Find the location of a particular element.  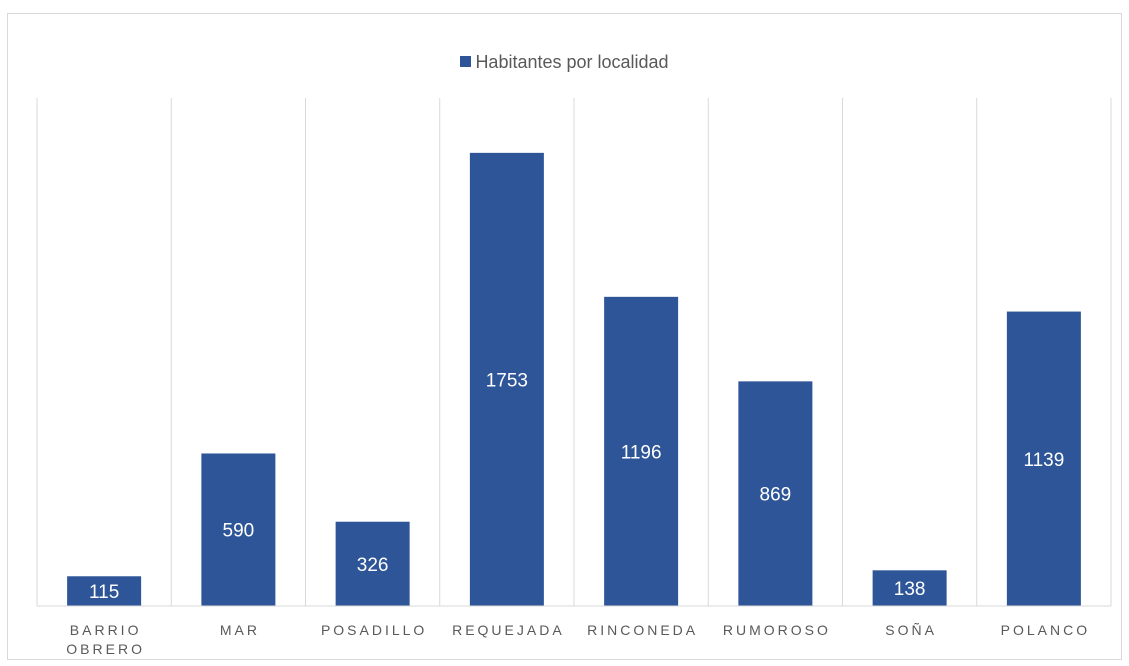

x-tick-label-0-0: BARRIO is located at coordinates (106, 630).